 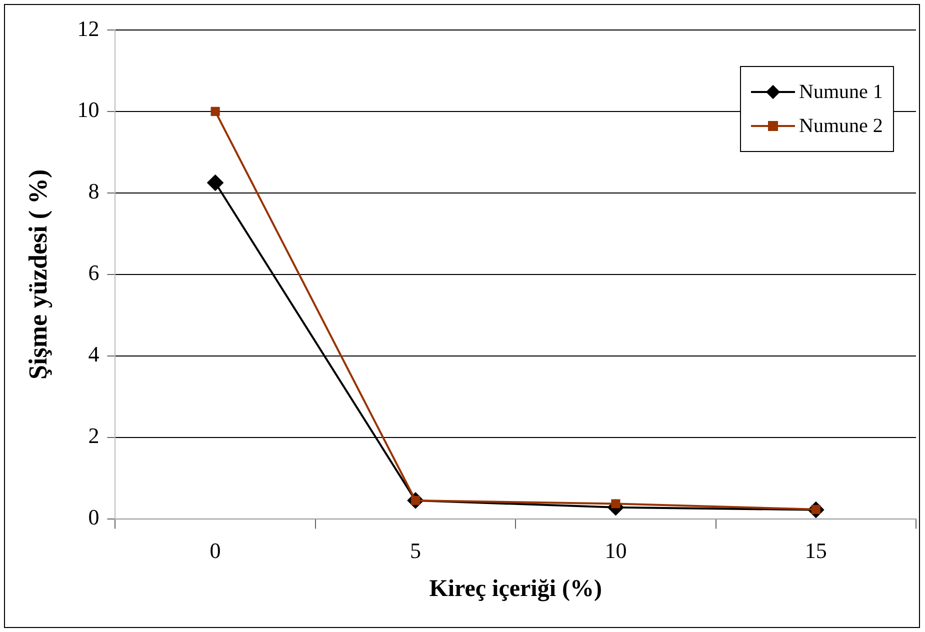 What do you see at coordinates (94, 517) in the screenshot?
I see `y-tick-label: 0` at bounding box center [94, 517].